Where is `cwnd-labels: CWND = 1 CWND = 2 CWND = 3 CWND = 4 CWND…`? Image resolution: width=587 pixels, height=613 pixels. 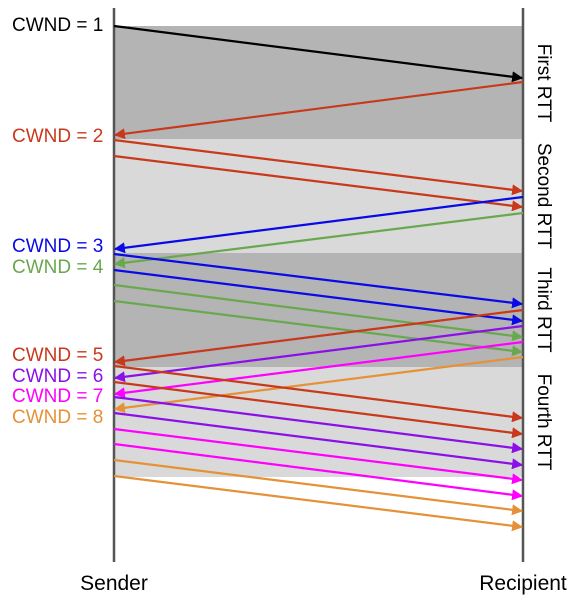 cwnd-labels: CWND = 1 CWND = 2 CWND = 3 CWND = 4 CWND… is located at coordinates (58, 221).